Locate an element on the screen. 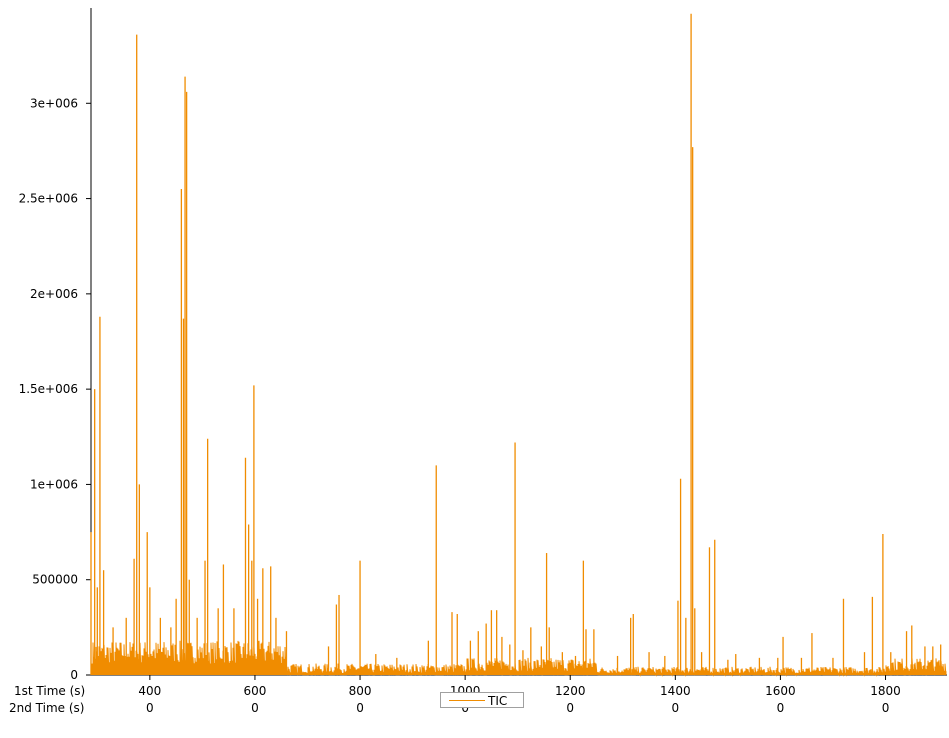  x-tick-label: 400 is located at coordinates (149, 691).